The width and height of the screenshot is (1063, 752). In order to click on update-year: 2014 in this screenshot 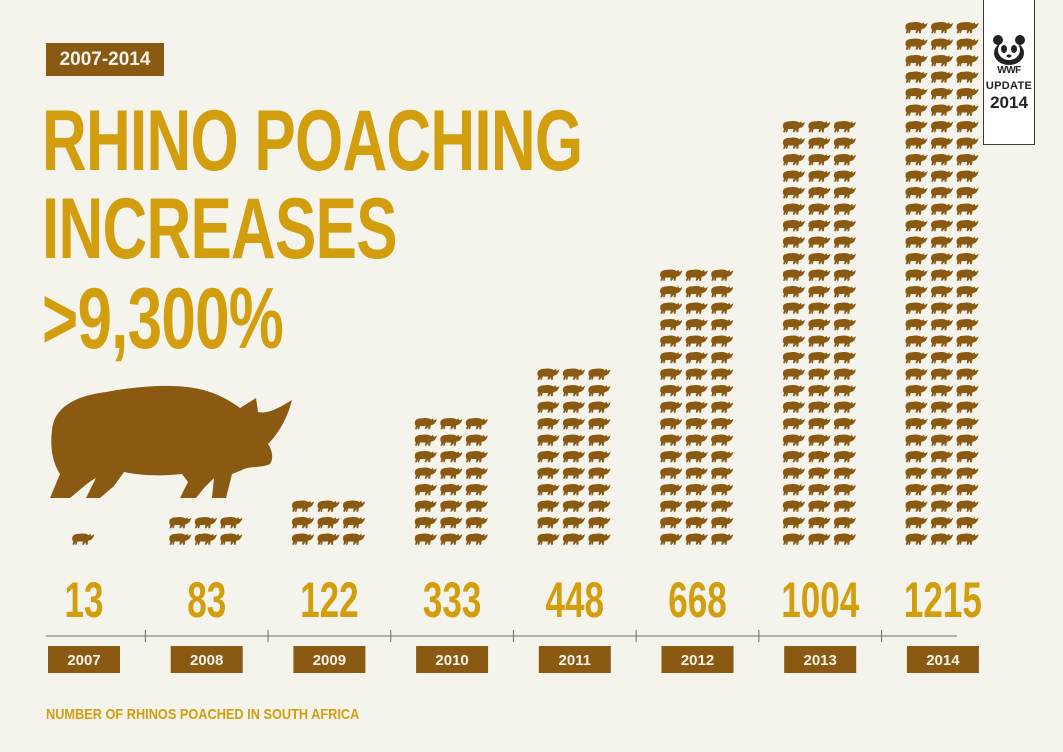, I will do `click(1009, 102)`.